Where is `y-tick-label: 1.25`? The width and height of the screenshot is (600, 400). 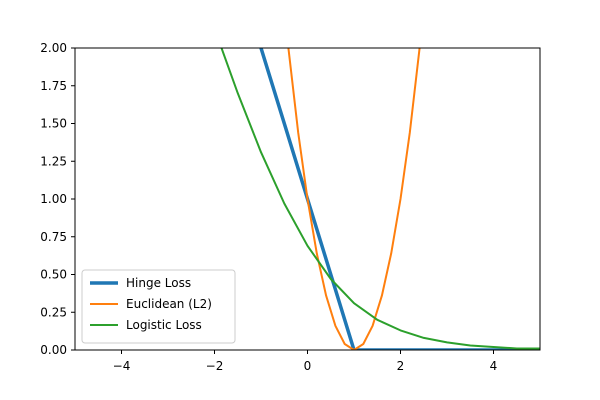 y-tick-label: 1.25 is located at coordinates (53, 161).